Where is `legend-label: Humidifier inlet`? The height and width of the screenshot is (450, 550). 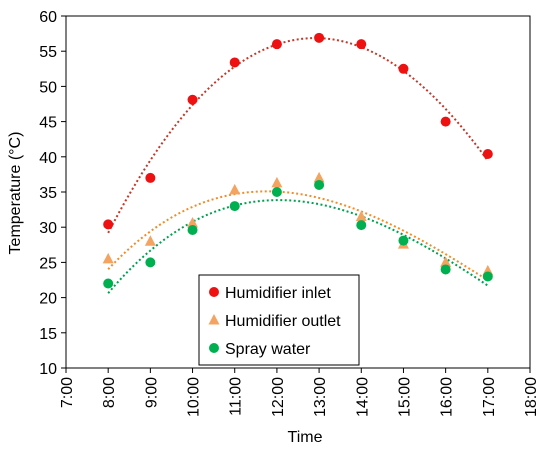
legend-label: Humidifier inlet is located at coordinates (278, 293).